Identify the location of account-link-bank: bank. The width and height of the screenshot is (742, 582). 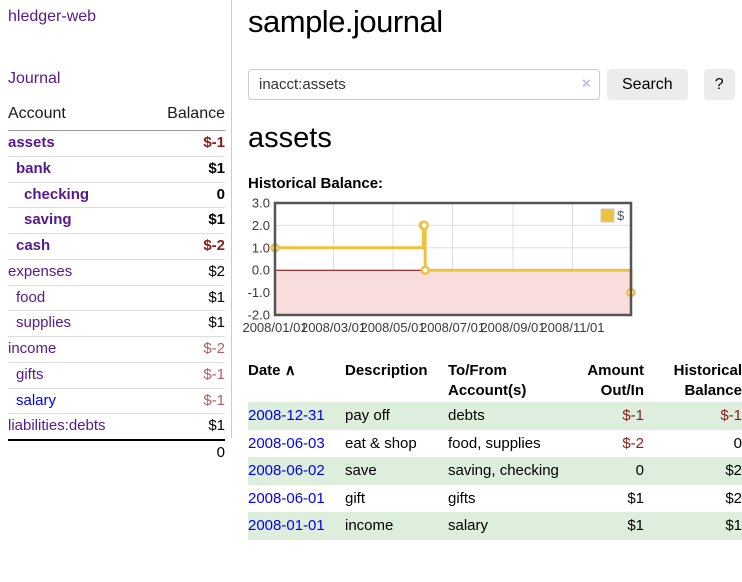
(34, 168).